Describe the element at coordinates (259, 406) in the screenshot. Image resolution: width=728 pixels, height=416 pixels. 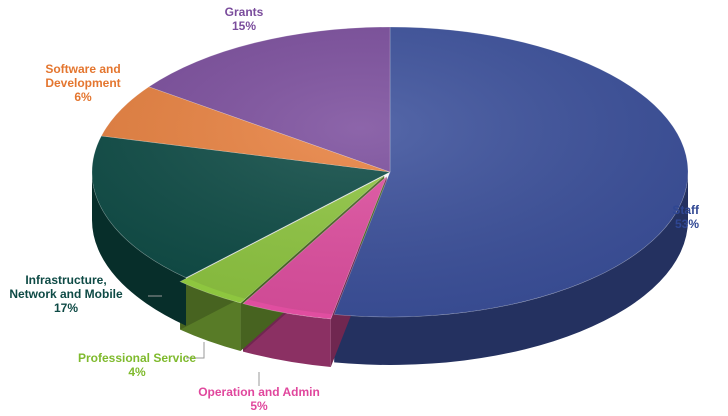
I see `slice-percent-operation-and-admin: 5%` at that location.